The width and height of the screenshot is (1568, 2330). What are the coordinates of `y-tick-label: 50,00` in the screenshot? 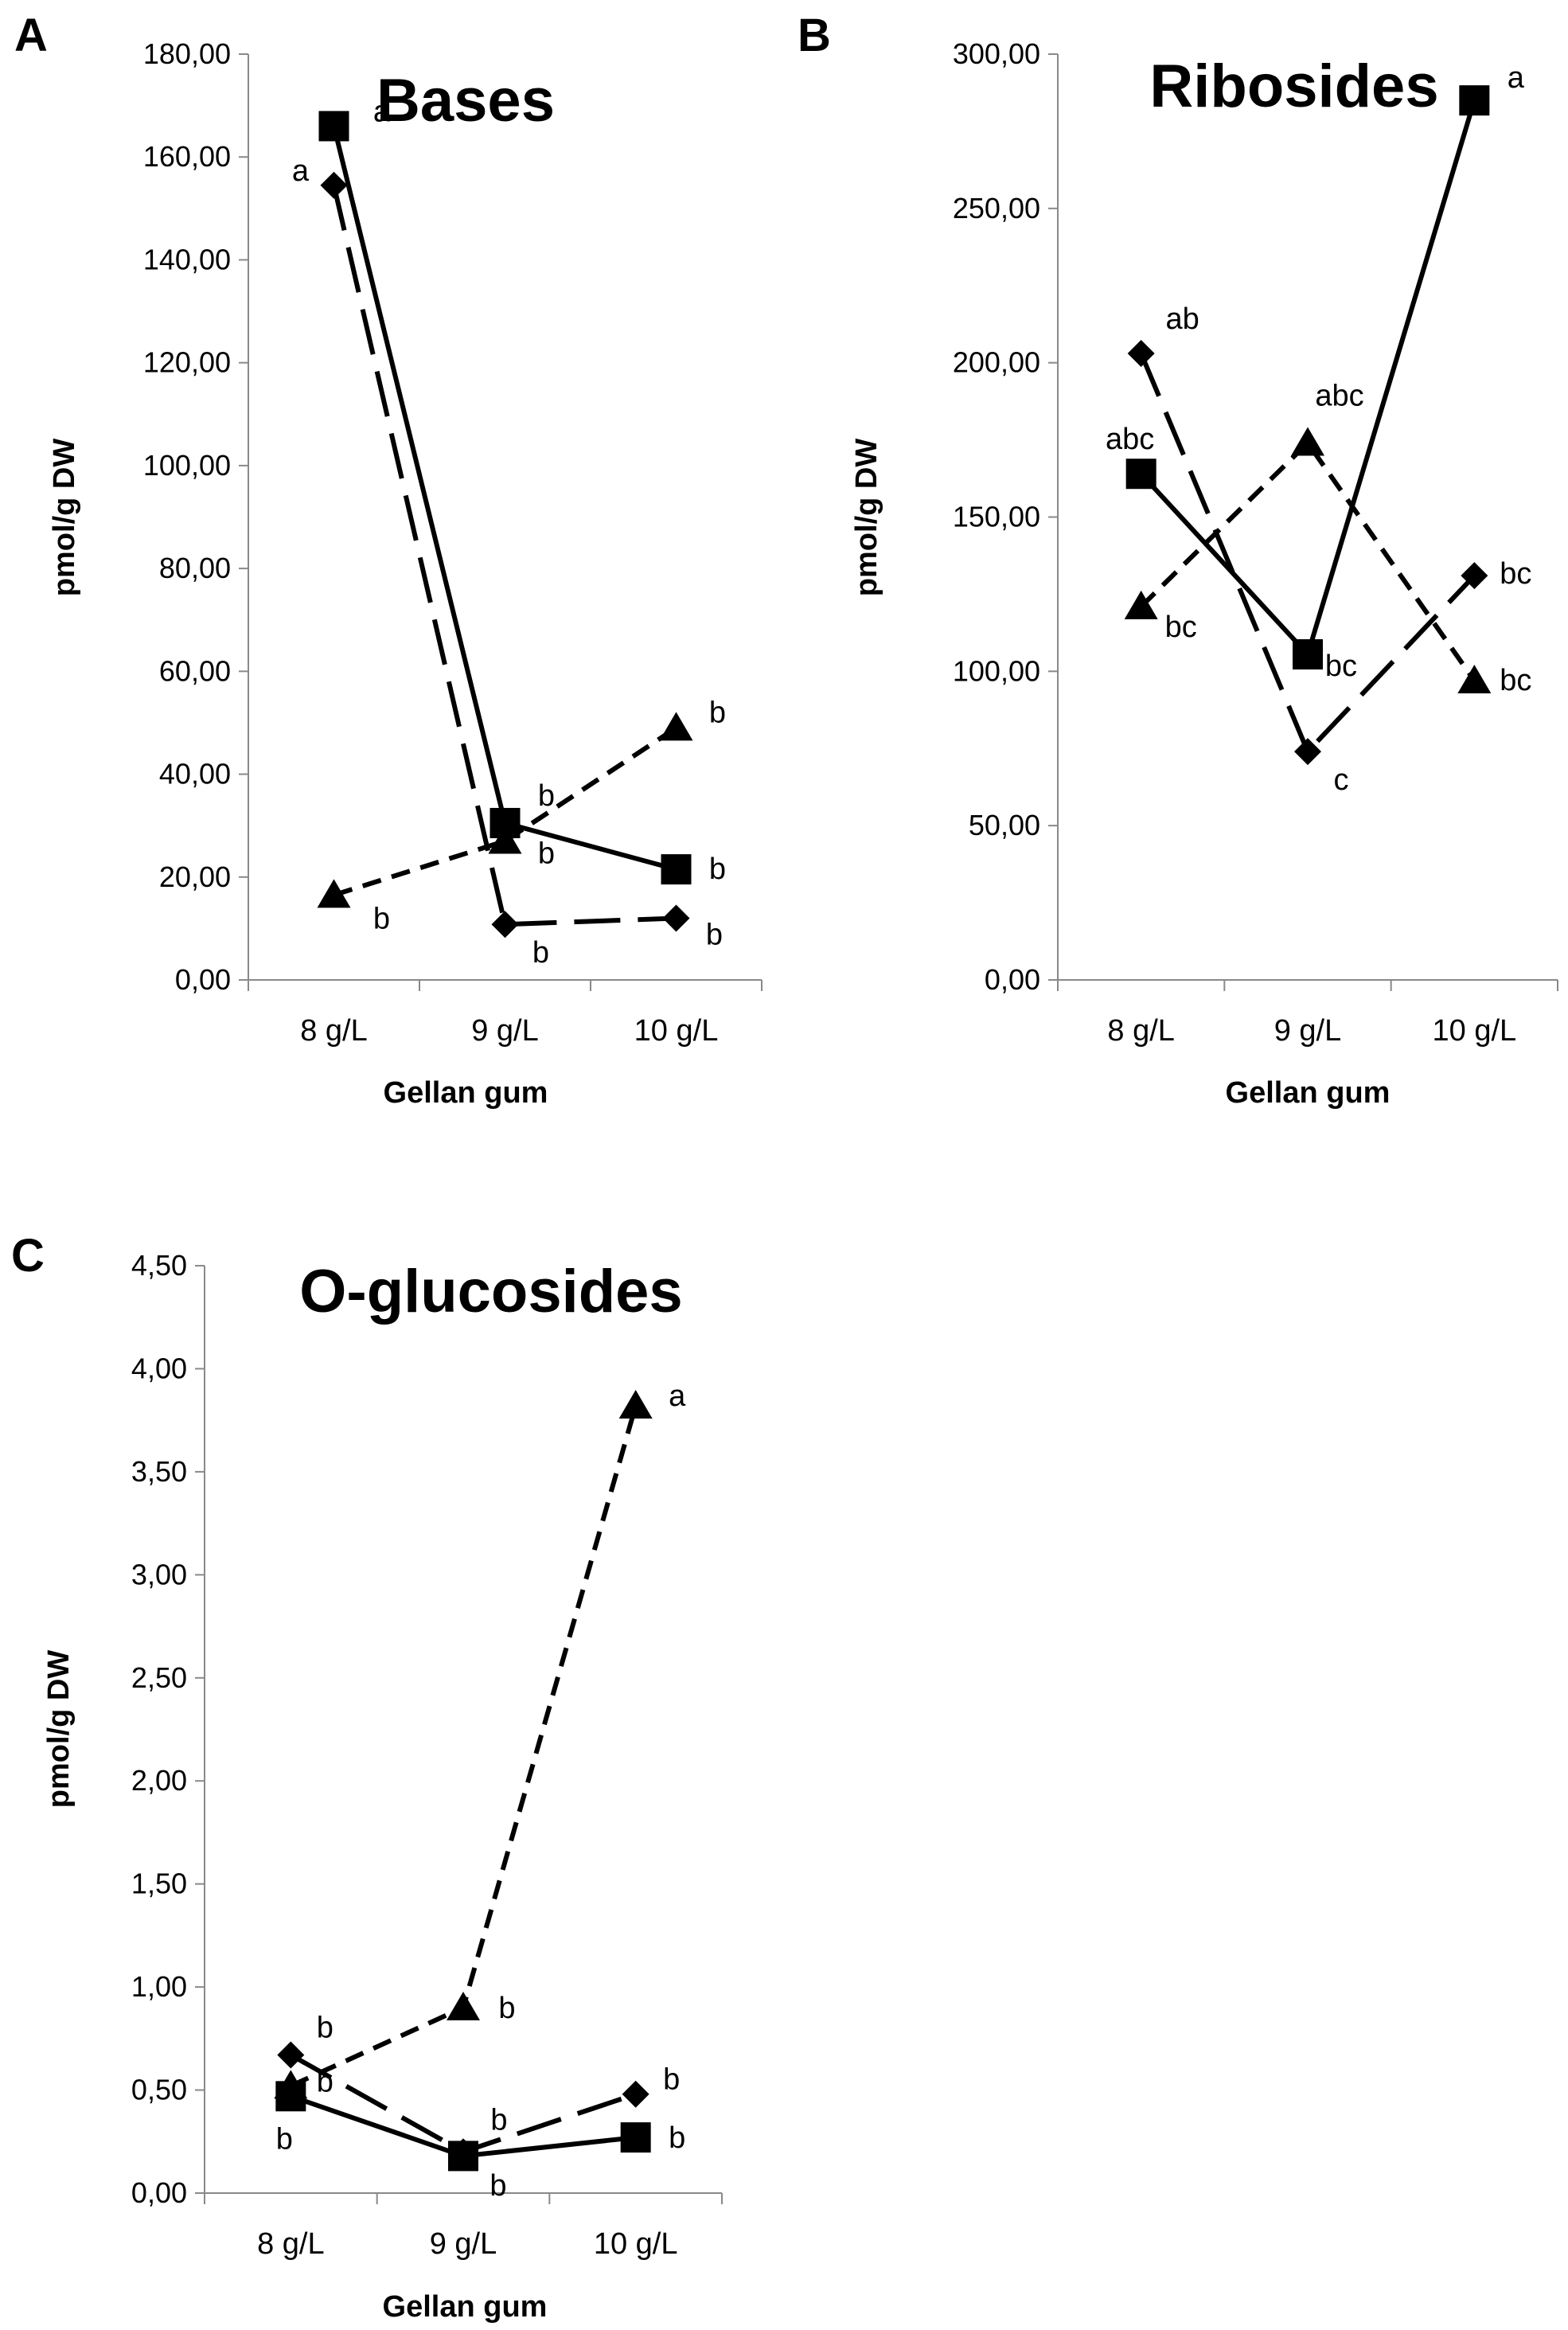 It's located at (1004, 825).